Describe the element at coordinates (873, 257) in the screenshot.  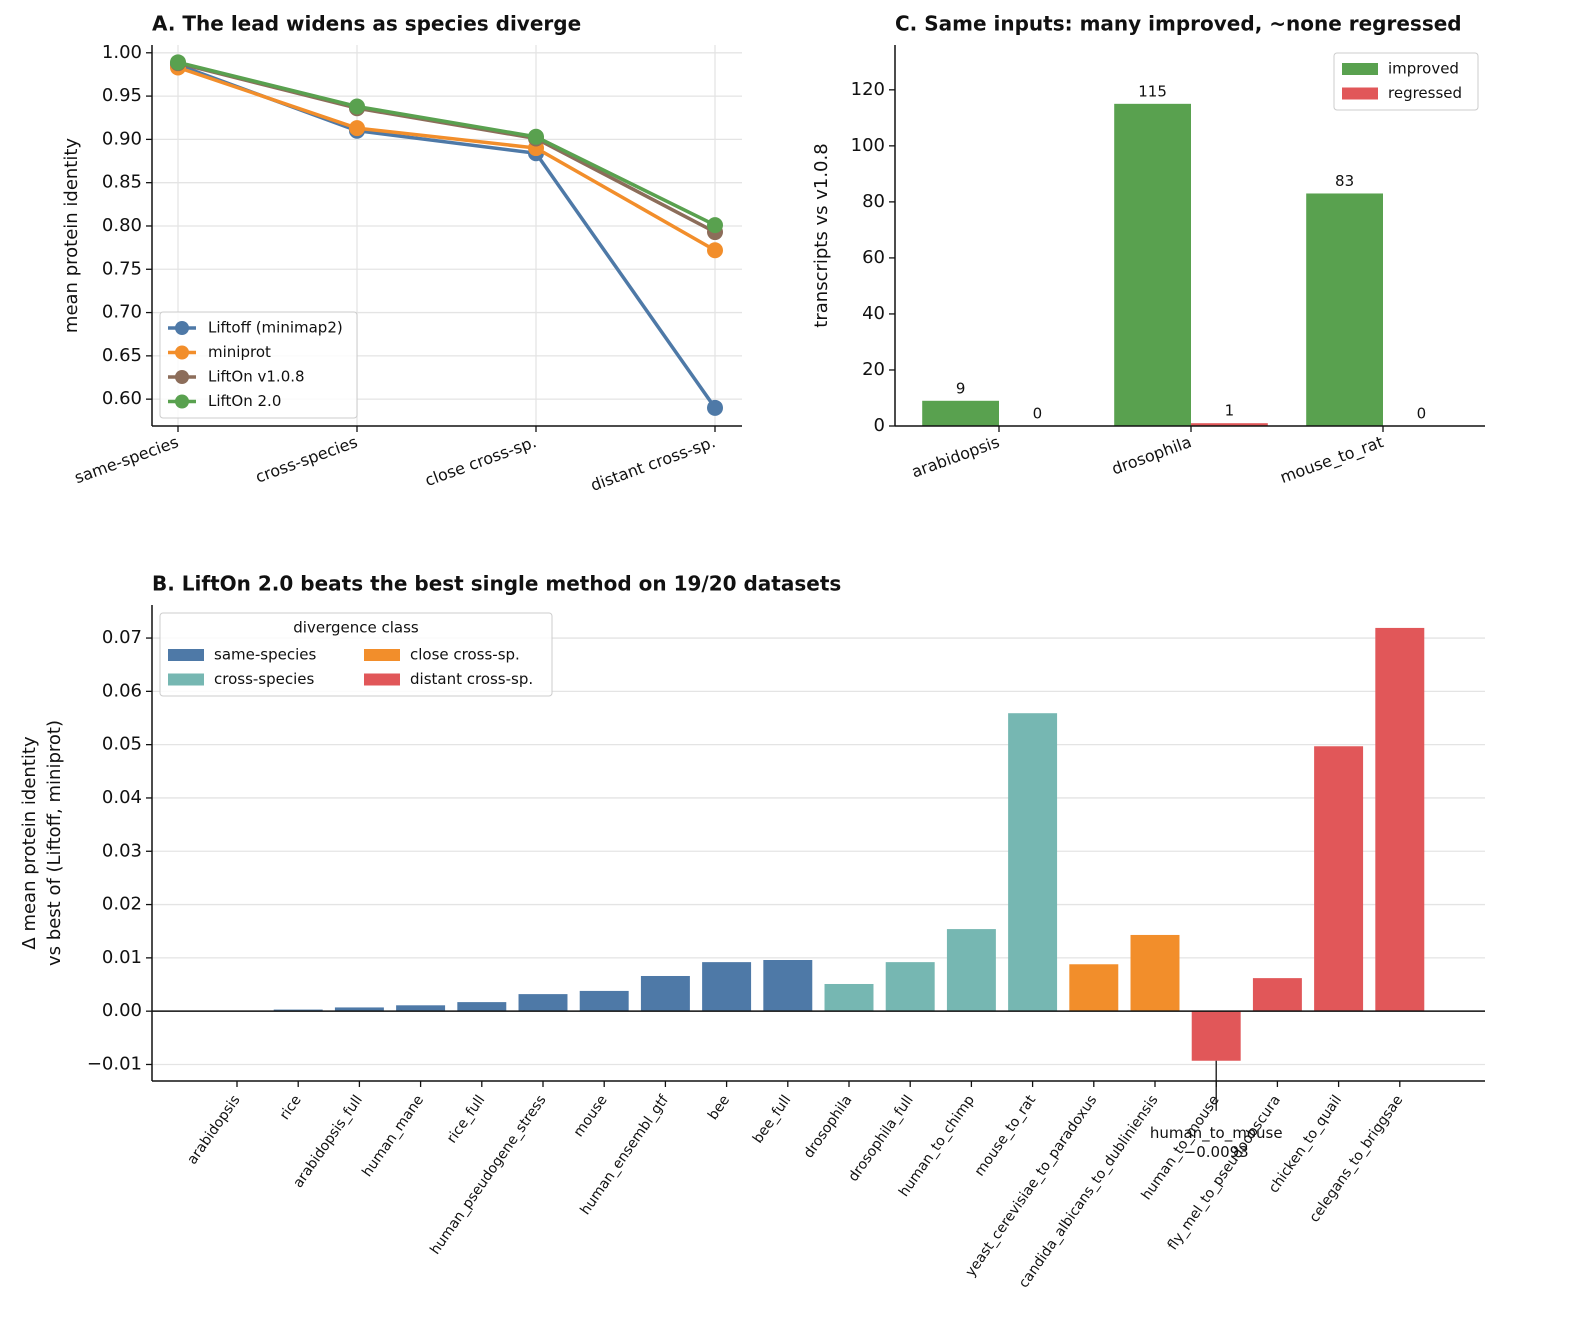
I see `y-tick-label: 60` at that location.